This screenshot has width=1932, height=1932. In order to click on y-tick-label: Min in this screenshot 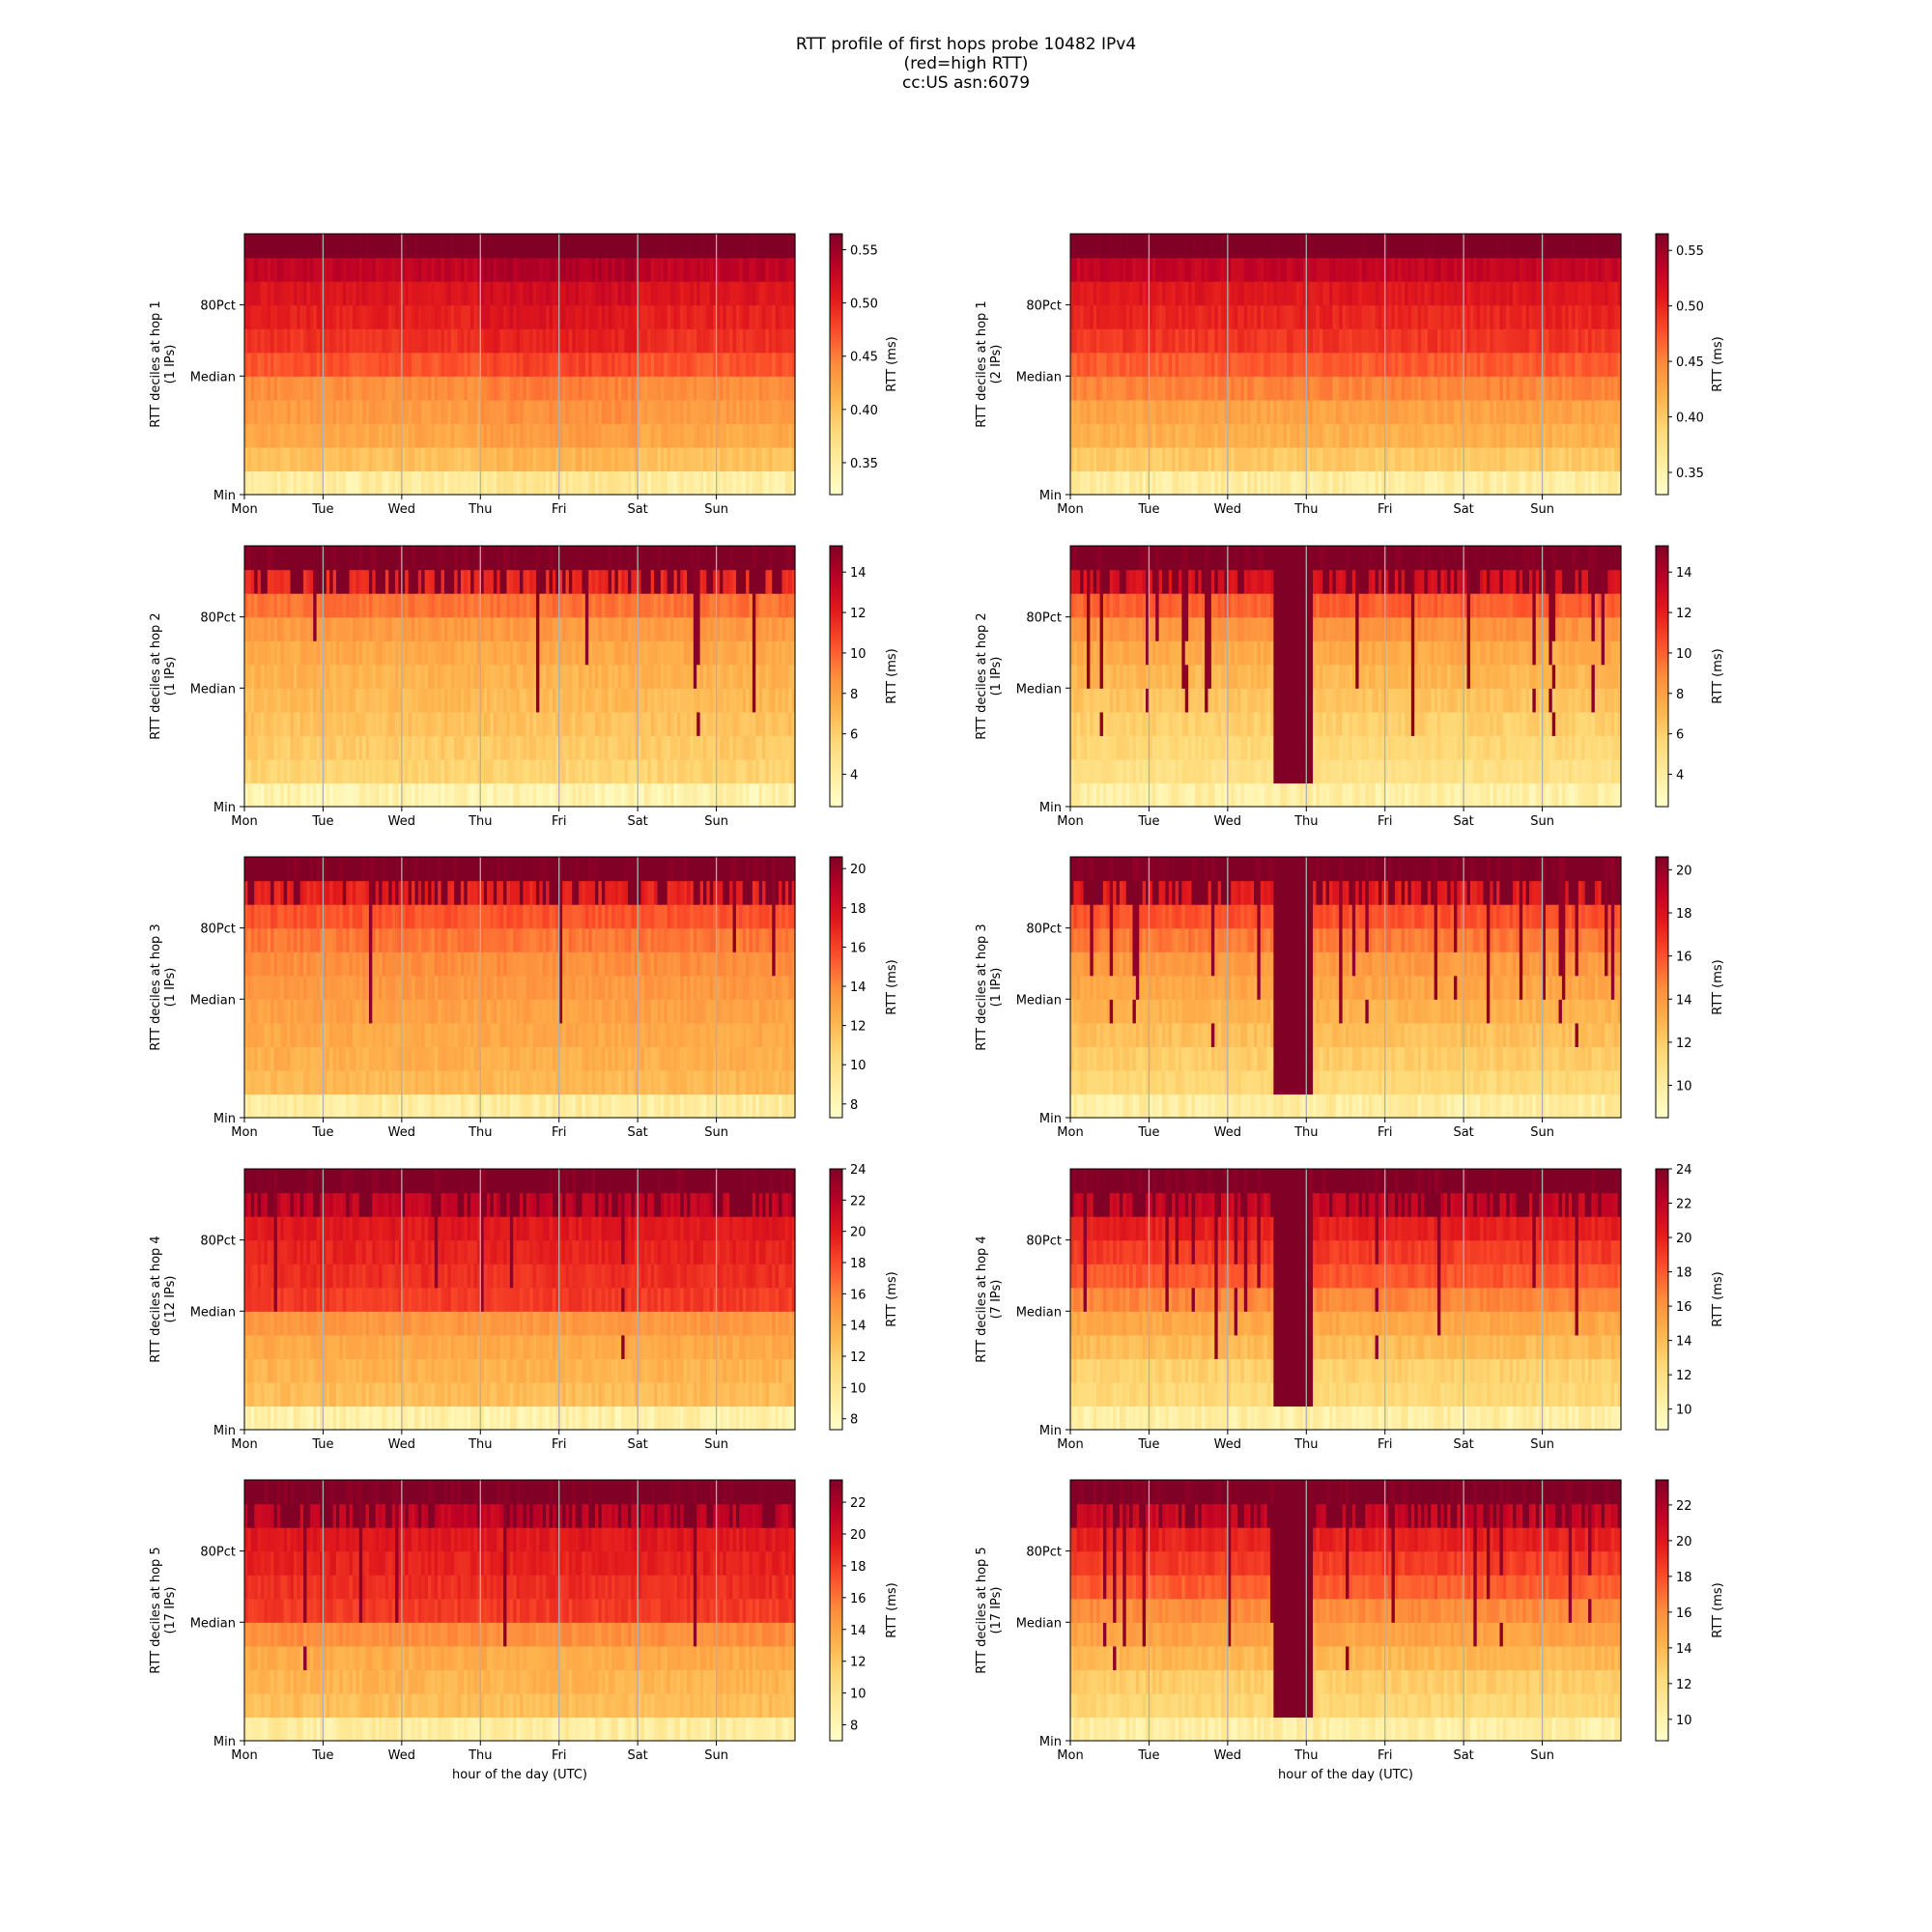, I will do `click(224, 496)`.